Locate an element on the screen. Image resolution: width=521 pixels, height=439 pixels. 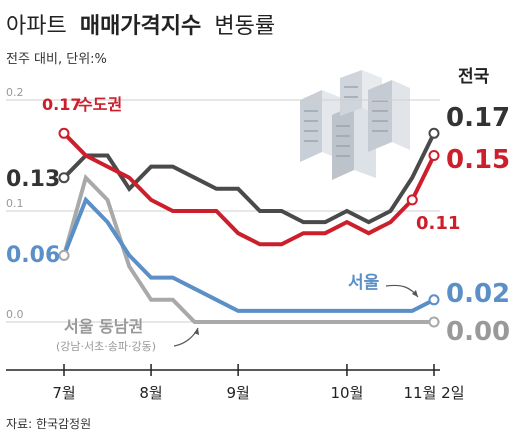
y-tick-label: 0.1 is located at coordinates (15, 203).